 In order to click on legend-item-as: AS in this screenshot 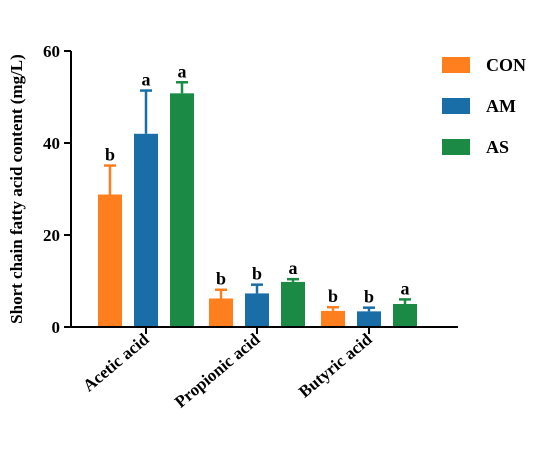, I will do `click(475, 147)`.